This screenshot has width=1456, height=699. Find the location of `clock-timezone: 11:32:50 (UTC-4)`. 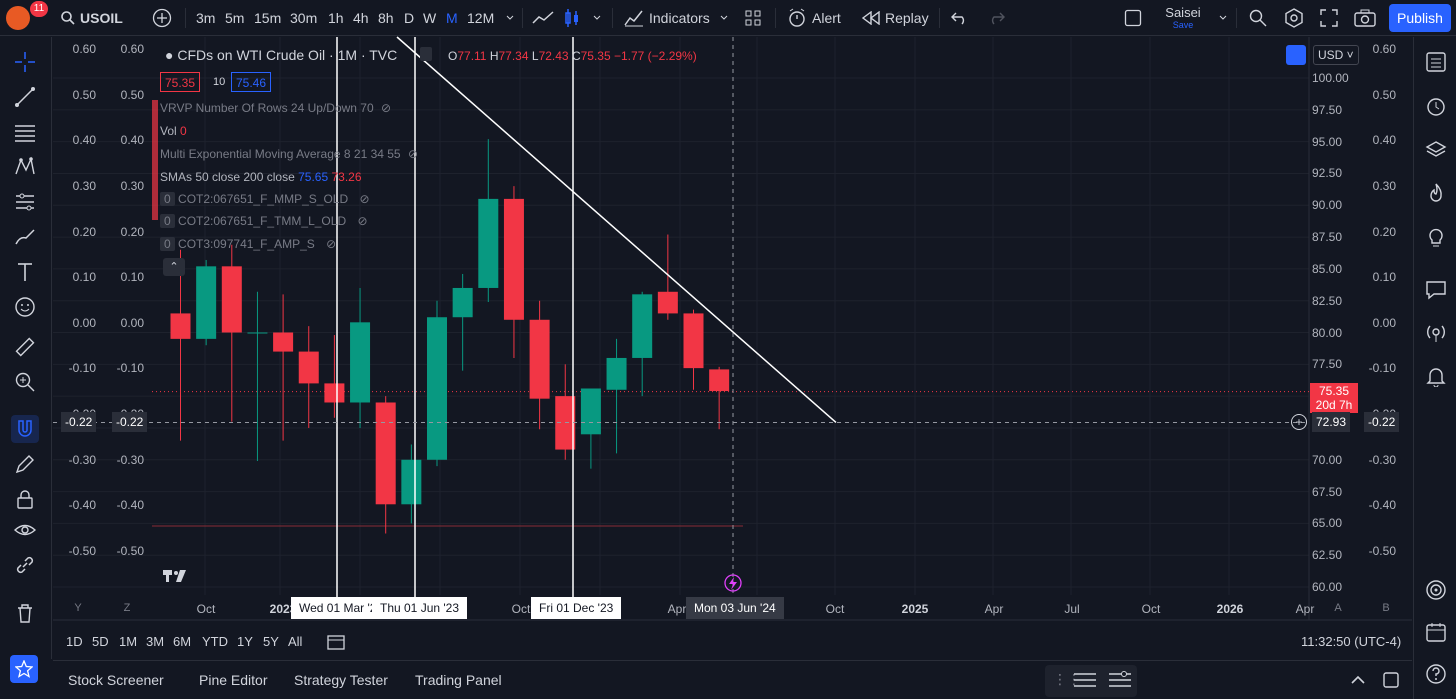

clock-timezone: 11:32:50 (UTC-4) is located at coordinates (1351, 641).